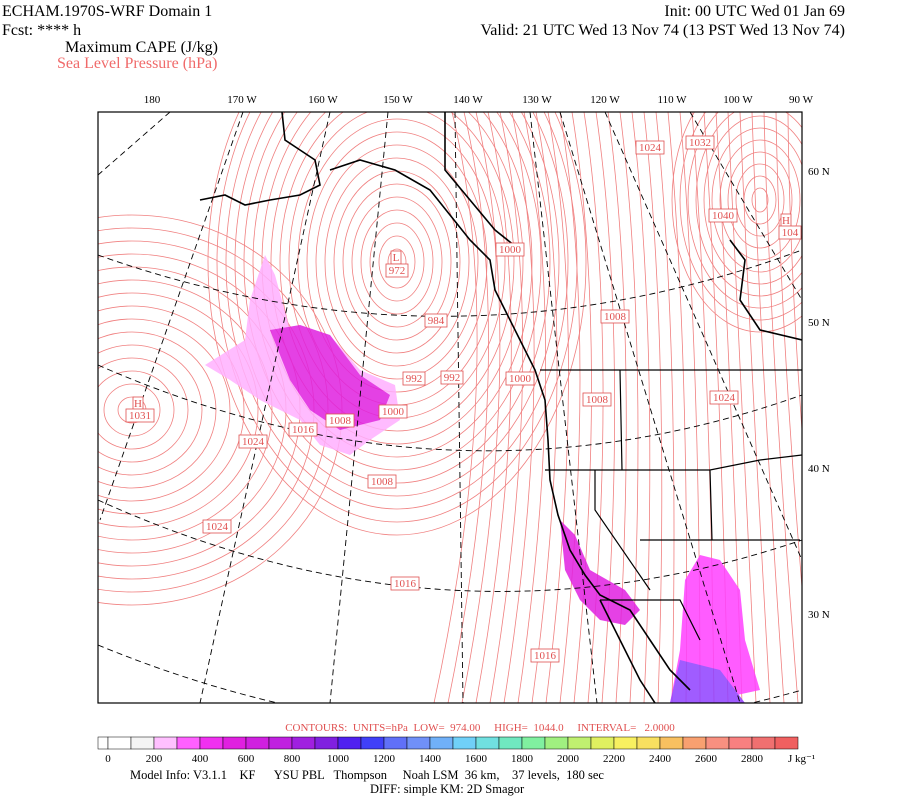 This screenshot has width=900, height=800. What do you see at coordinates (154, 759) in the screenshot?
I see `colorbar-label: 200` at bounding box center [154, 759].